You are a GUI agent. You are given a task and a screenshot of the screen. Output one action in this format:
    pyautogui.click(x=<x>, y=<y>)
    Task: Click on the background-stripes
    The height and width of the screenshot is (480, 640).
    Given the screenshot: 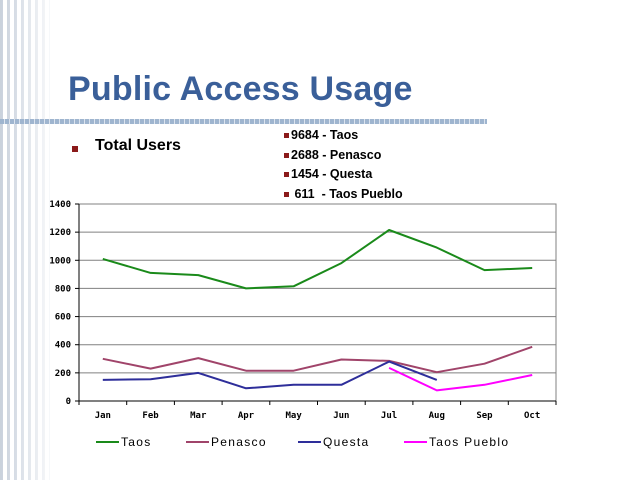 What is the action you would take?
    pyautogui.click(x=25, y=240)
    